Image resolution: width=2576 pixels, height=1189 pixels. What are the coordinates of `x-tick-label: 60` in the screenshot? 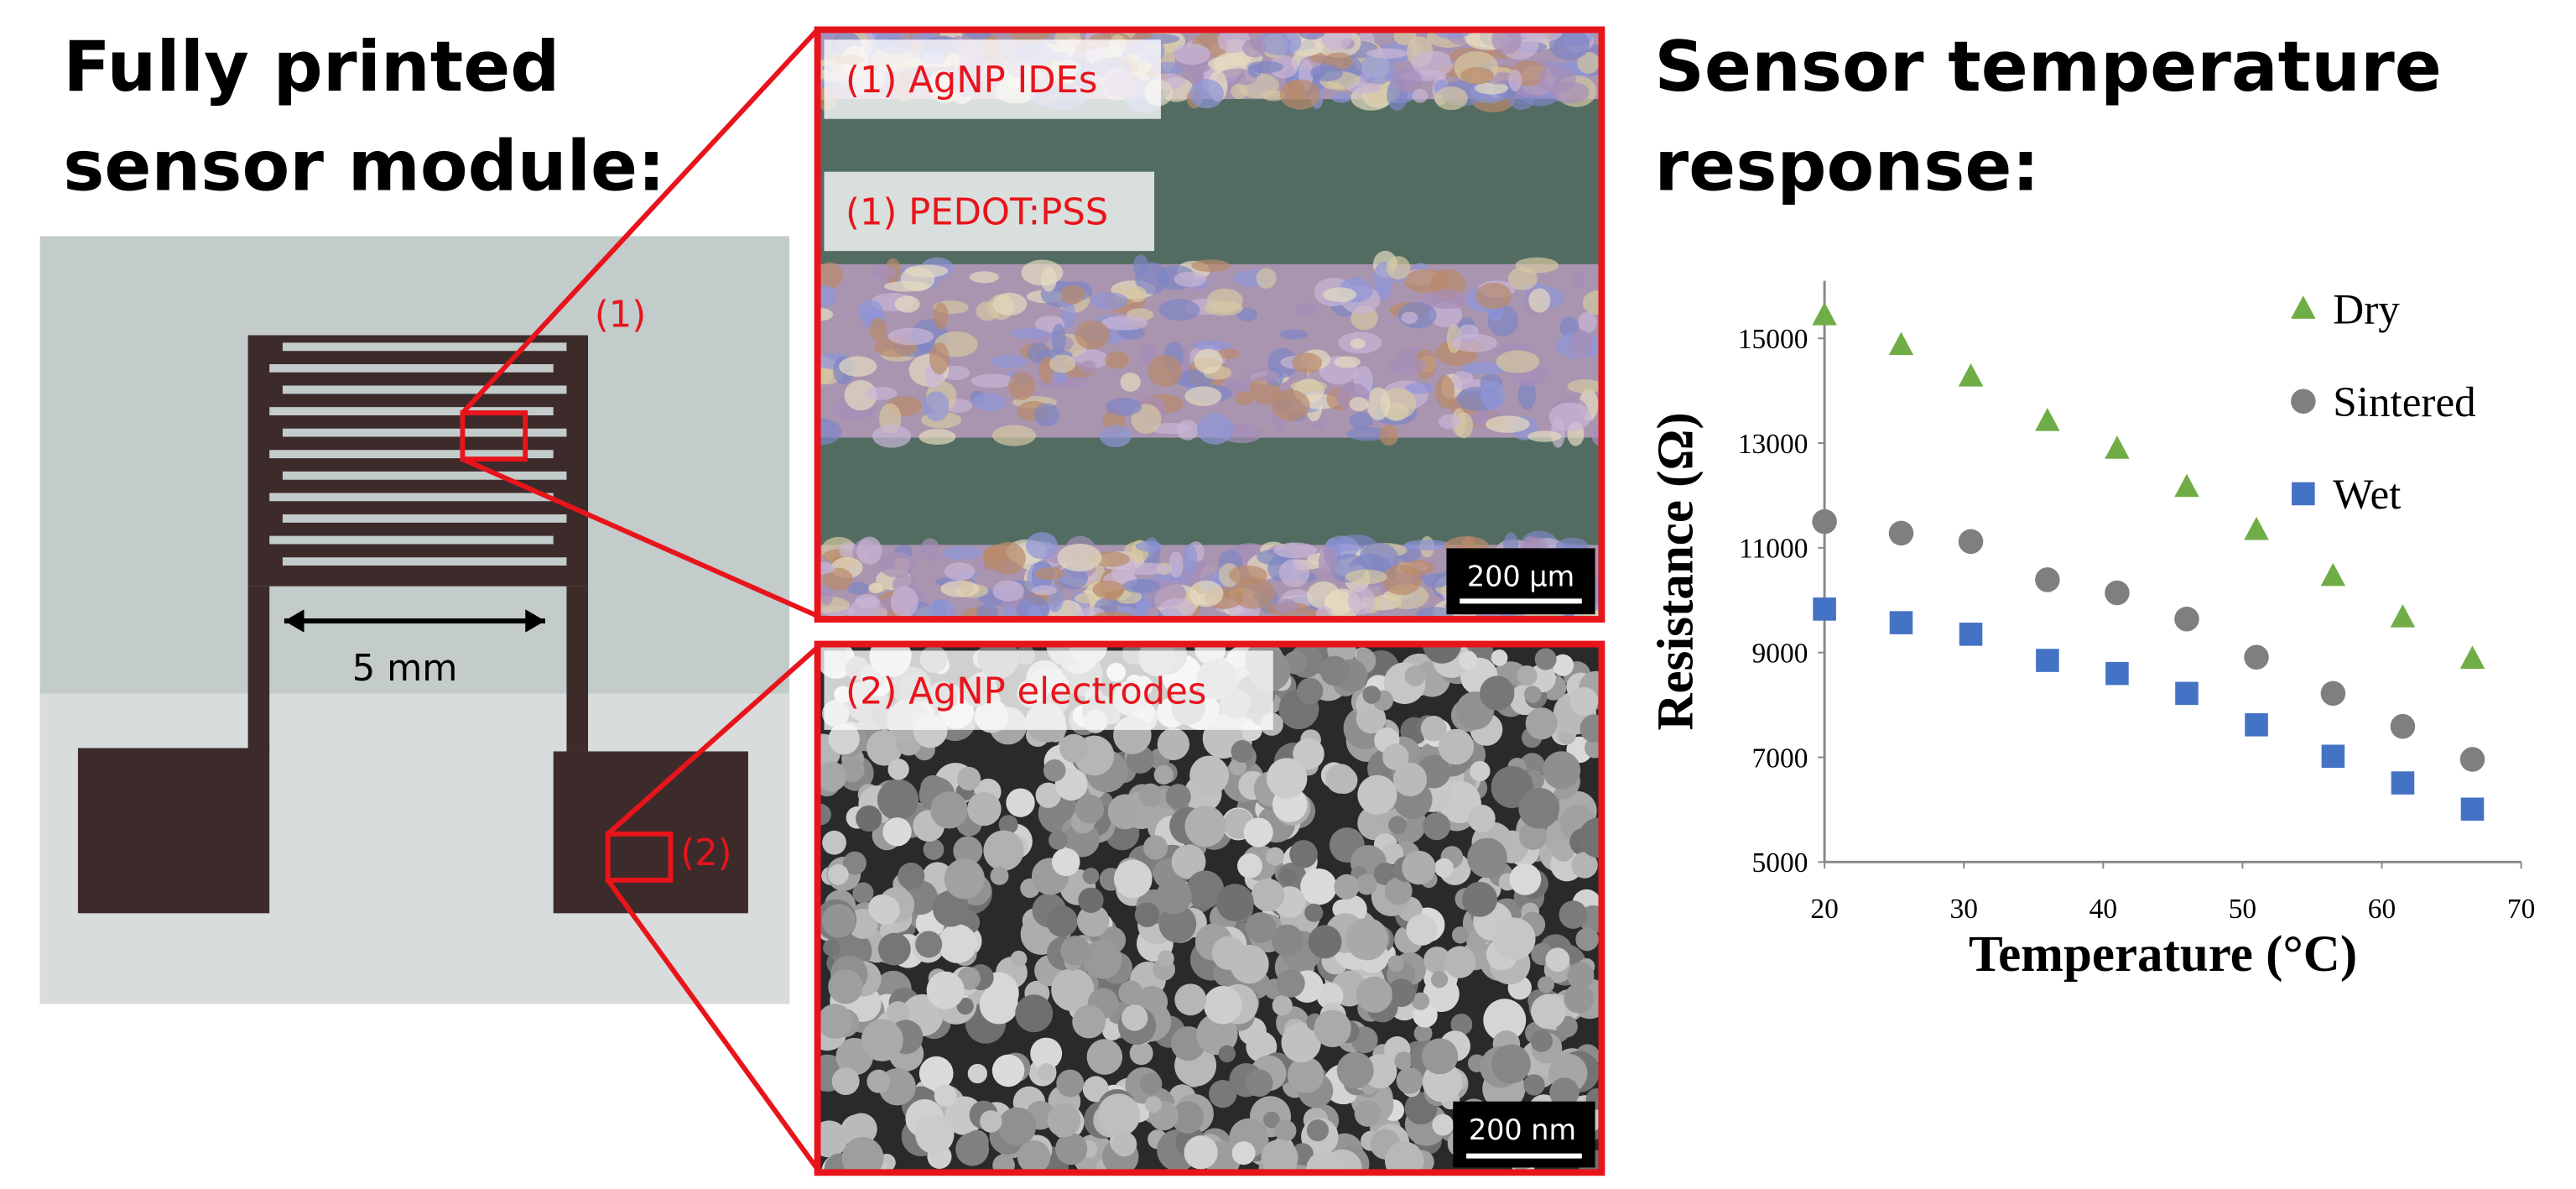 It's located at (2382, 909).